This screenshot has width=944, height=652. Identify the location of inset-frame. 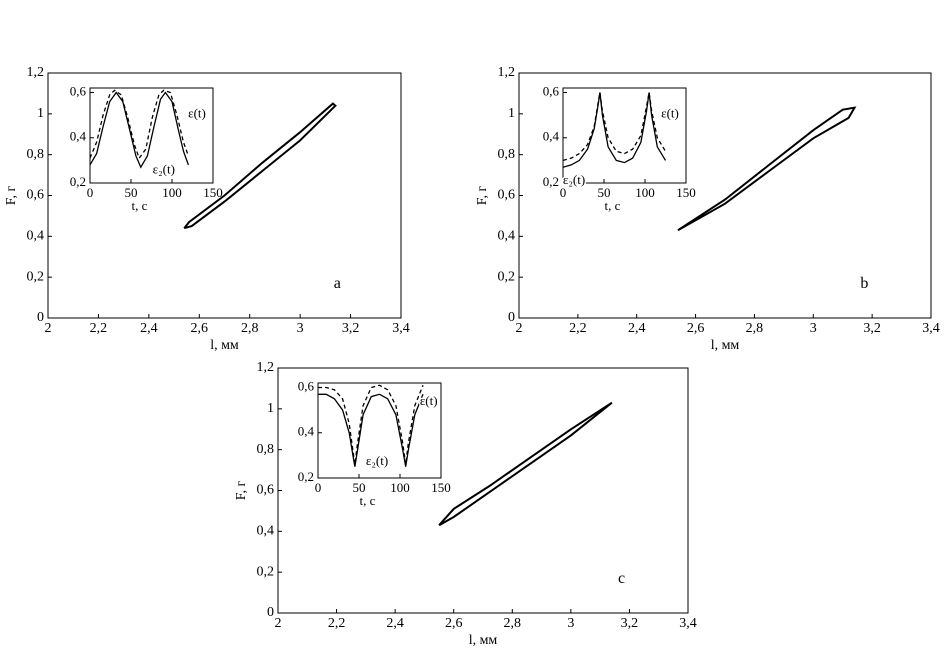
(624, 135).